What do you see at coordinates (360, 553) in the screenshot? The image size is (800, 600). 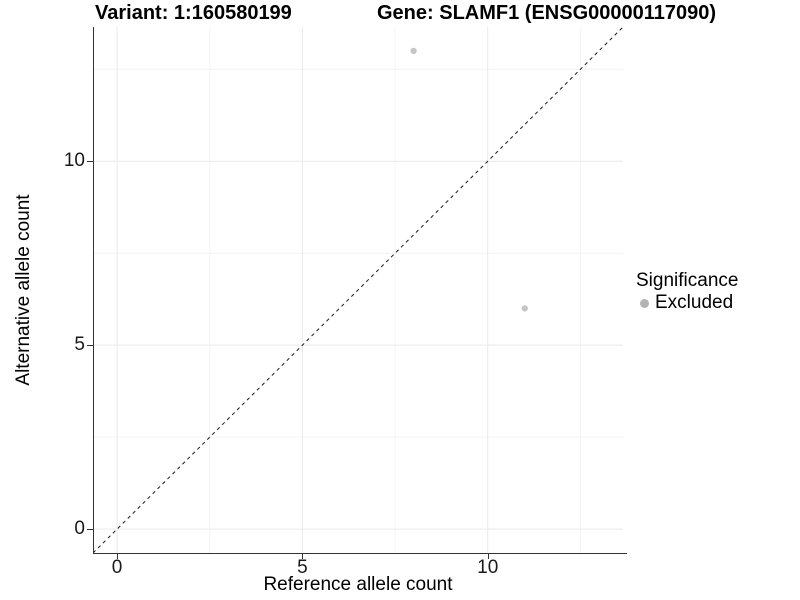 I see `x-axis-line` at bounding box center [360, 553].